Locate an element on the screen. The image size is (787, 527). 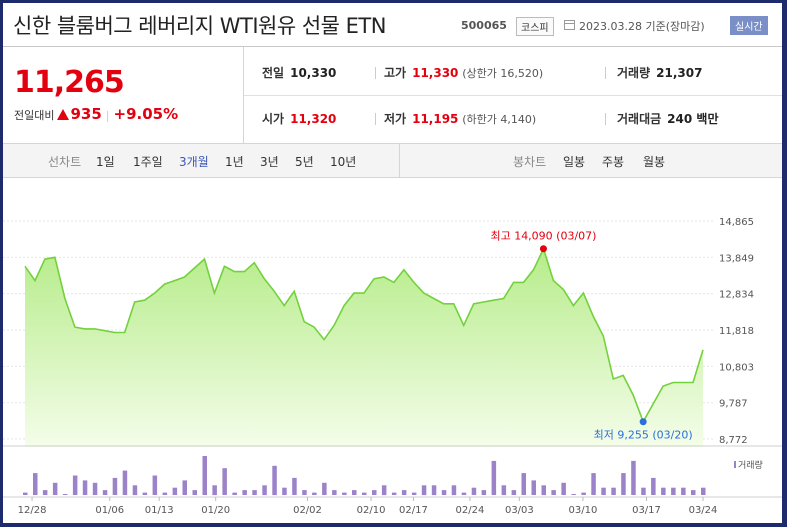
stat-value: 11,330 is located at coordinates (435, 73).